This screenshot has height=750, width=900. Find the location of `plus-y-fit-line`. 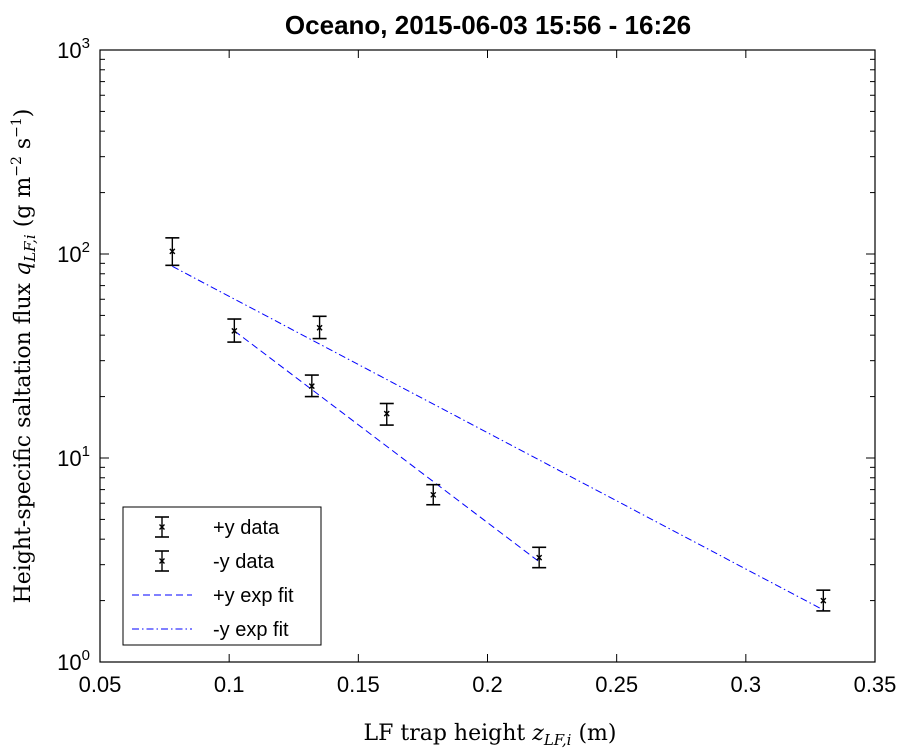

plus-y-fit-line is located at coordinates (387, 446).